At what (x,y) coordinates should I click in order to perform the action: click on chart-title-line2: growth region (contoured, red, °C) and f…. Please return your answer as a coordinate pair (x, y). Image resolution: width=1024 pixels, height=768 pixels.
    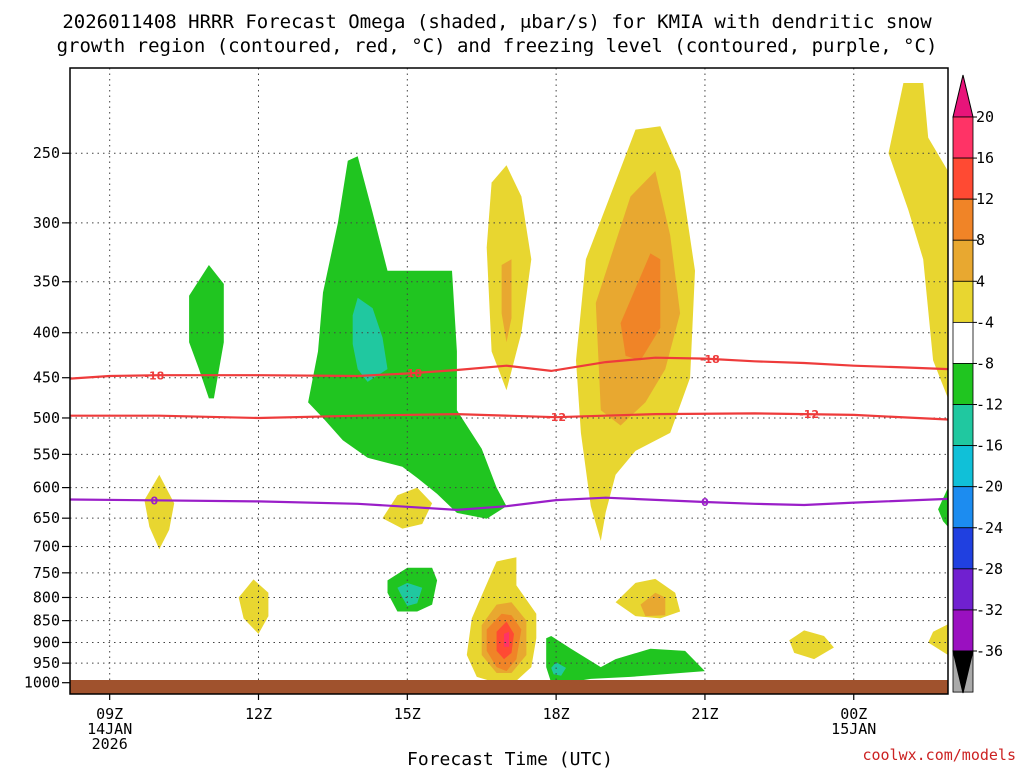
    Looking at the image, I should click on (497, 46).